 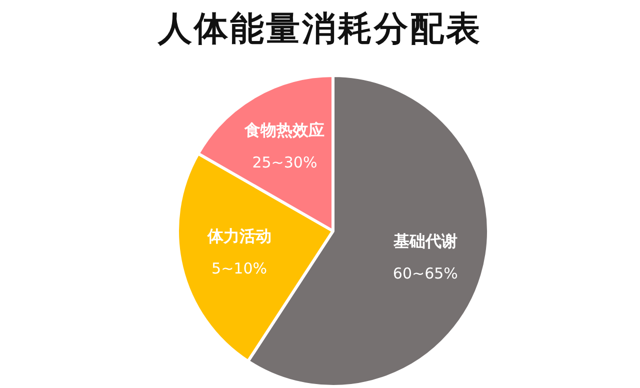 I want to click on slice-label: 基础代谢, so click(x=425, y=241).